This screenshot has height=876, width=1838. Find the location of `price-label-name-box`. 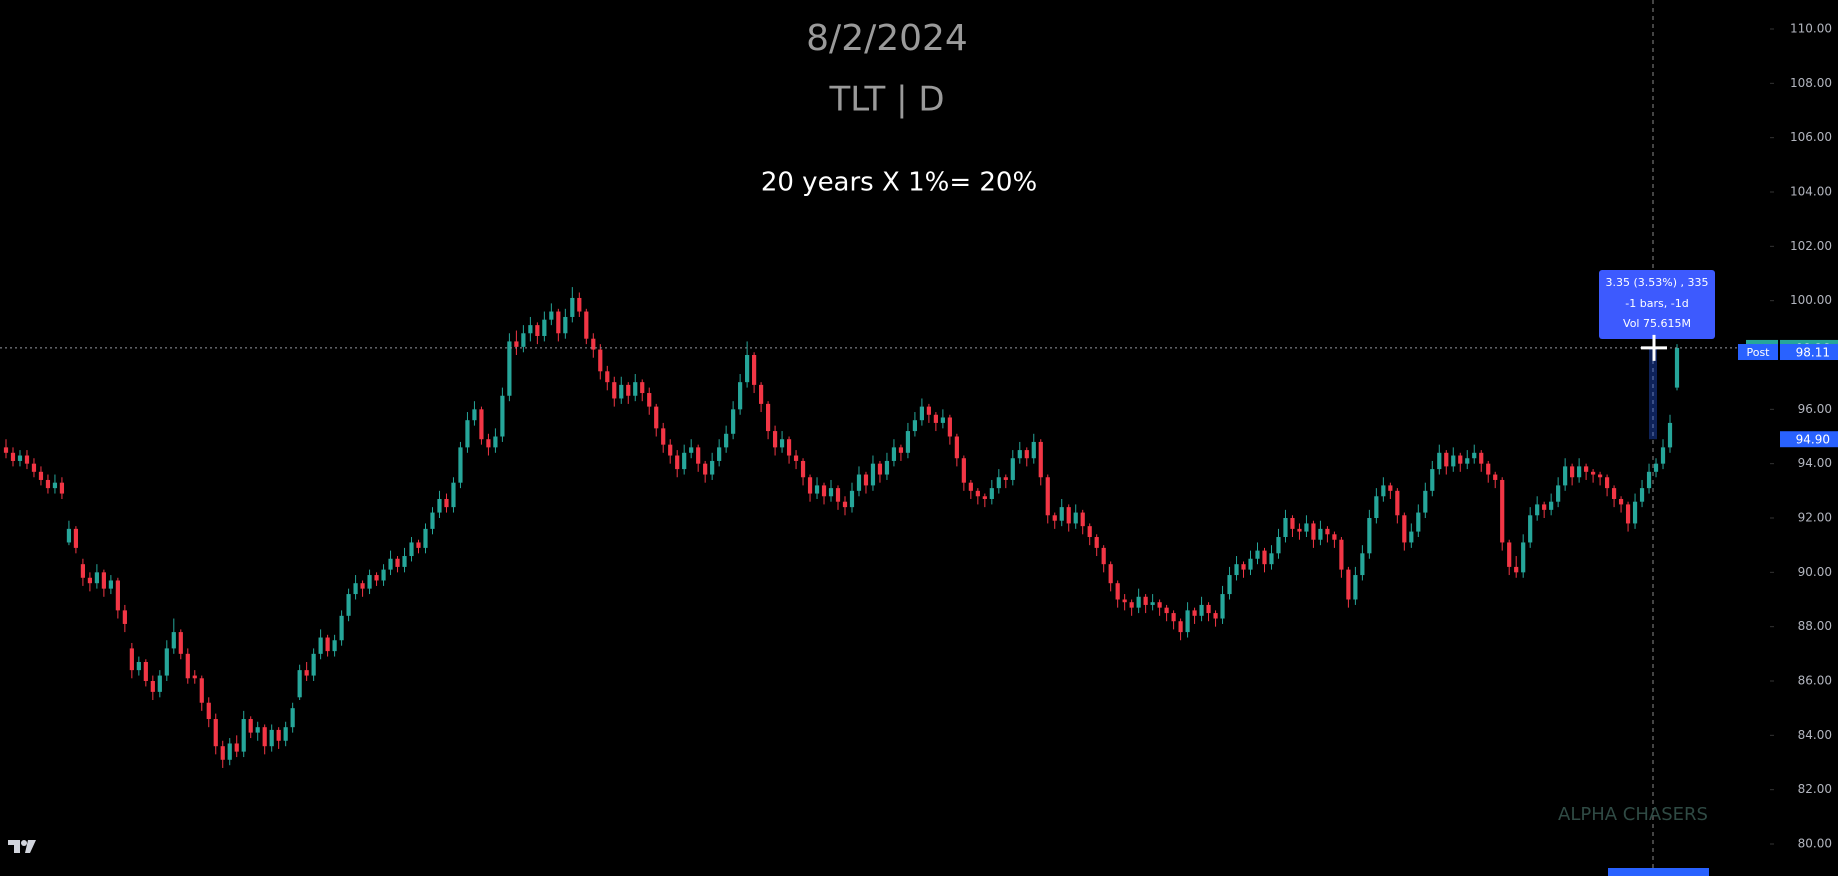

price-label-name-box is located at coordinates (1758, 352).